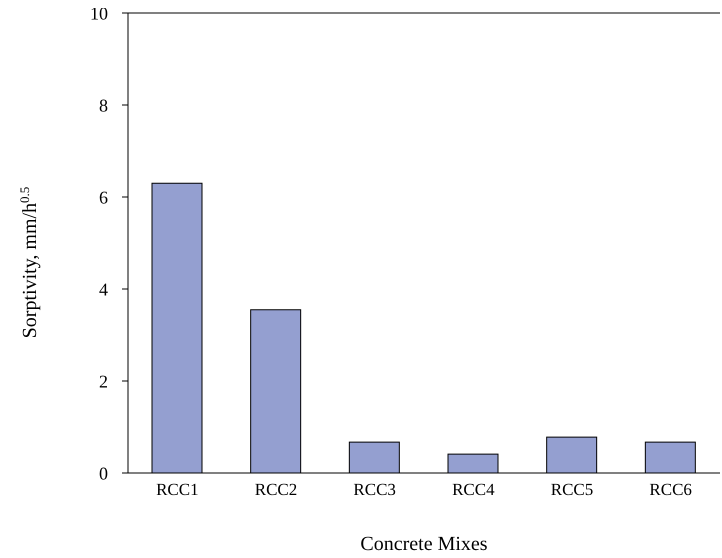 This screenshot has height=558, width=722. I want to click on x-tick-label: RCC4, so click(474, 490).